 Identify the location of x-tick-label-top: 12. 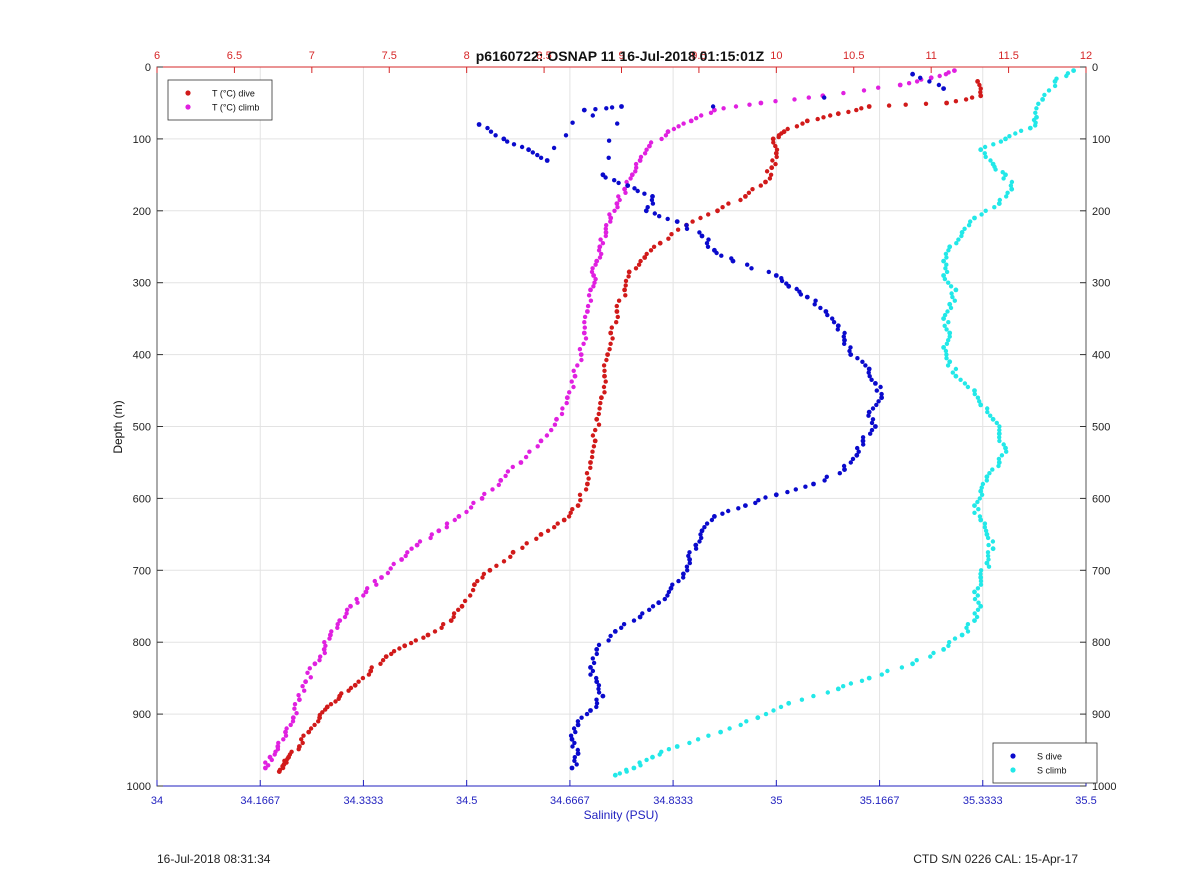
(1086, 56).